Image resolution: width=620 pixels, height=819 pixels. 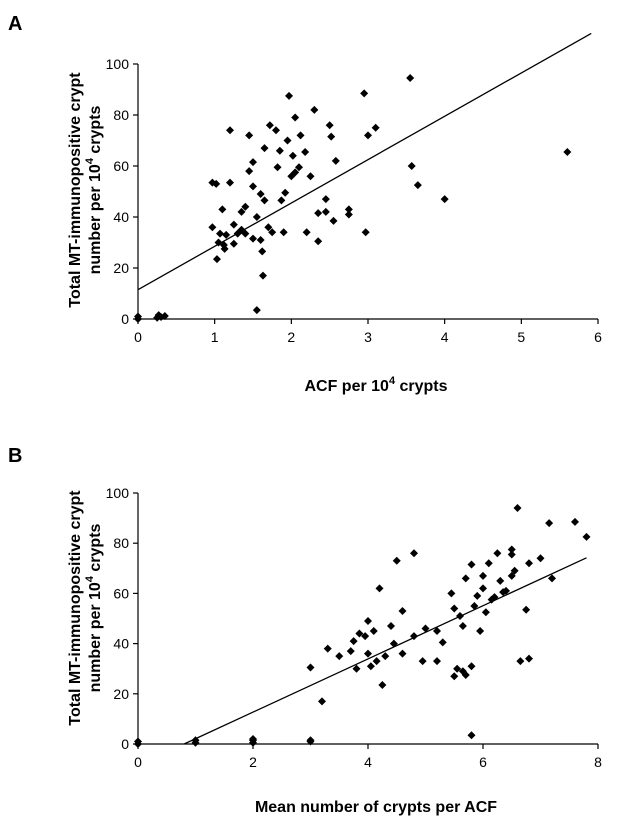 What do you see at coordinates (15, 24) in the screenshot?
I see `panel-label-a: A` at bounding box center [15, 24].